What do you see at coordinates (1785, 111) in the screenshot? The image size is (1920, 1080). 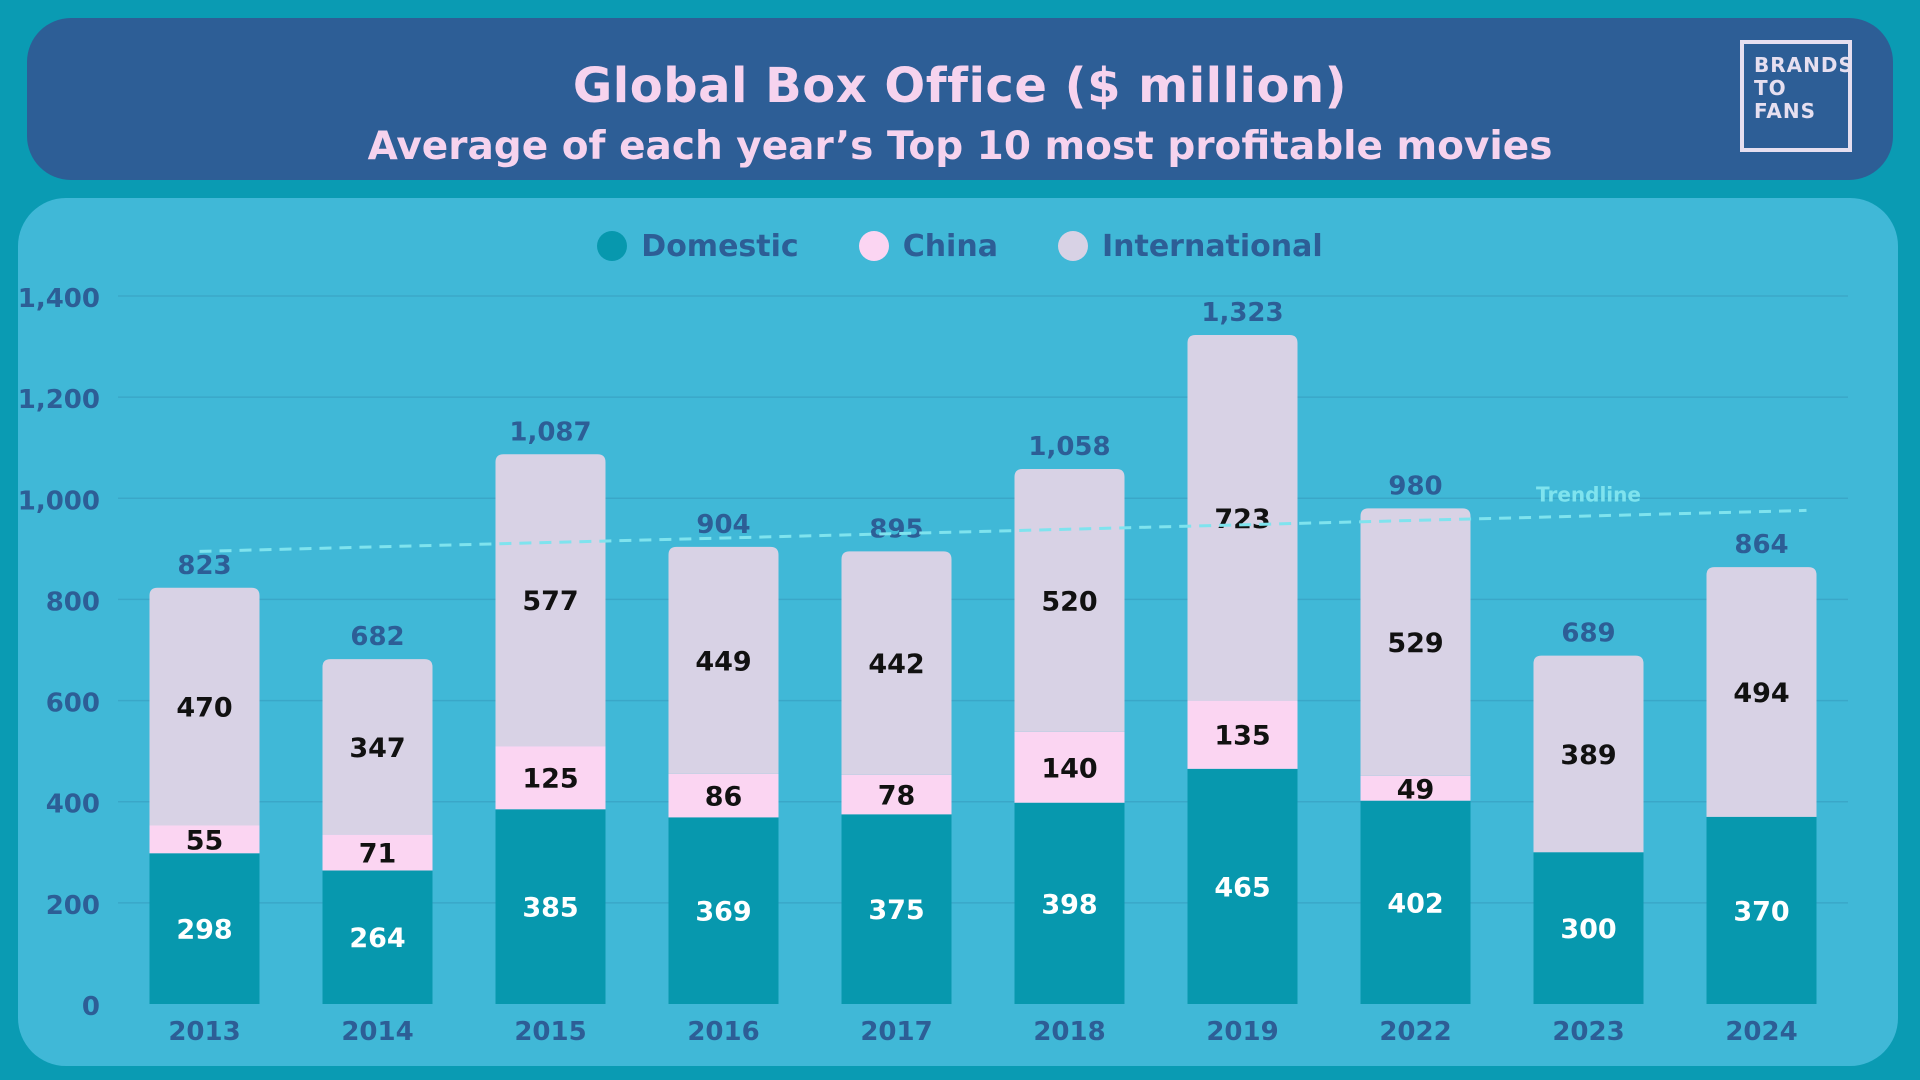 I see `logo-line: FANS` at bounding box center [1785, 111].